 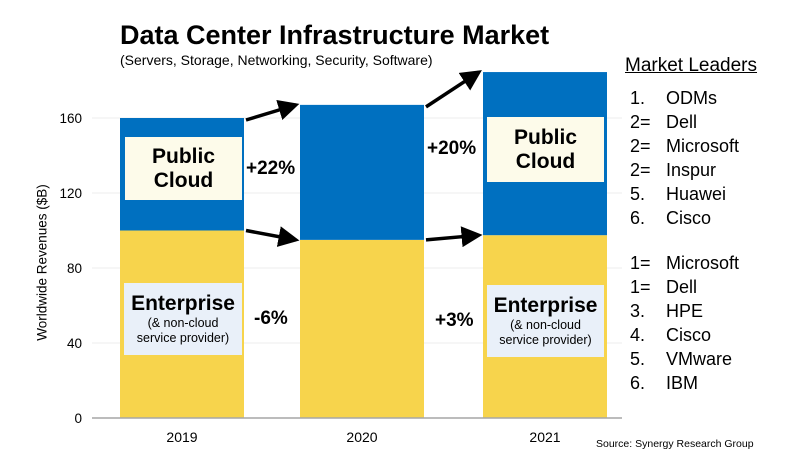 What do you see at coordinates (70, 118) in the screenshot?
I see `y-tick-label: 160` at bounding box center [70, 118].